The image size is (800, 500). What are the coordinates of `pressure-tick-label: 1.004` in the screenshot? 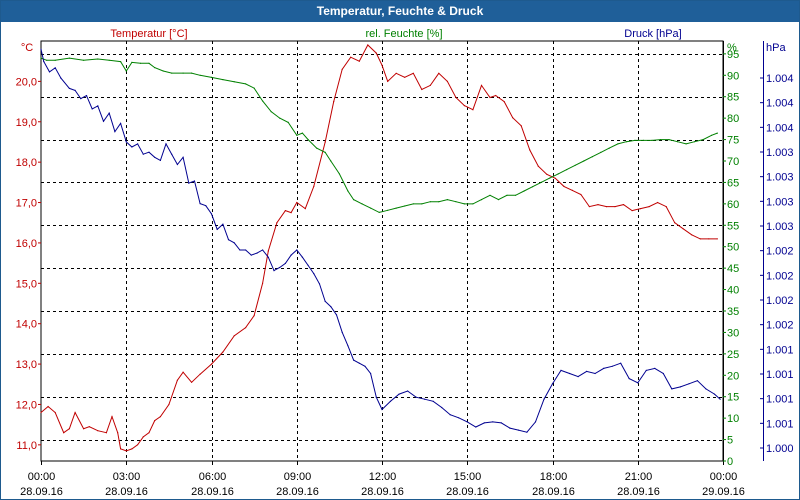 It's located at (780, 128).